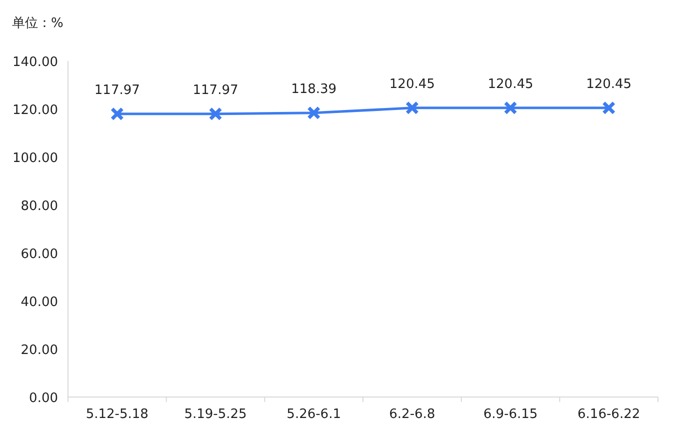  Describe the element at coordinates (313, 414) in the screenshot. I see `x-tick-label: 5.26-6.1` at that location.